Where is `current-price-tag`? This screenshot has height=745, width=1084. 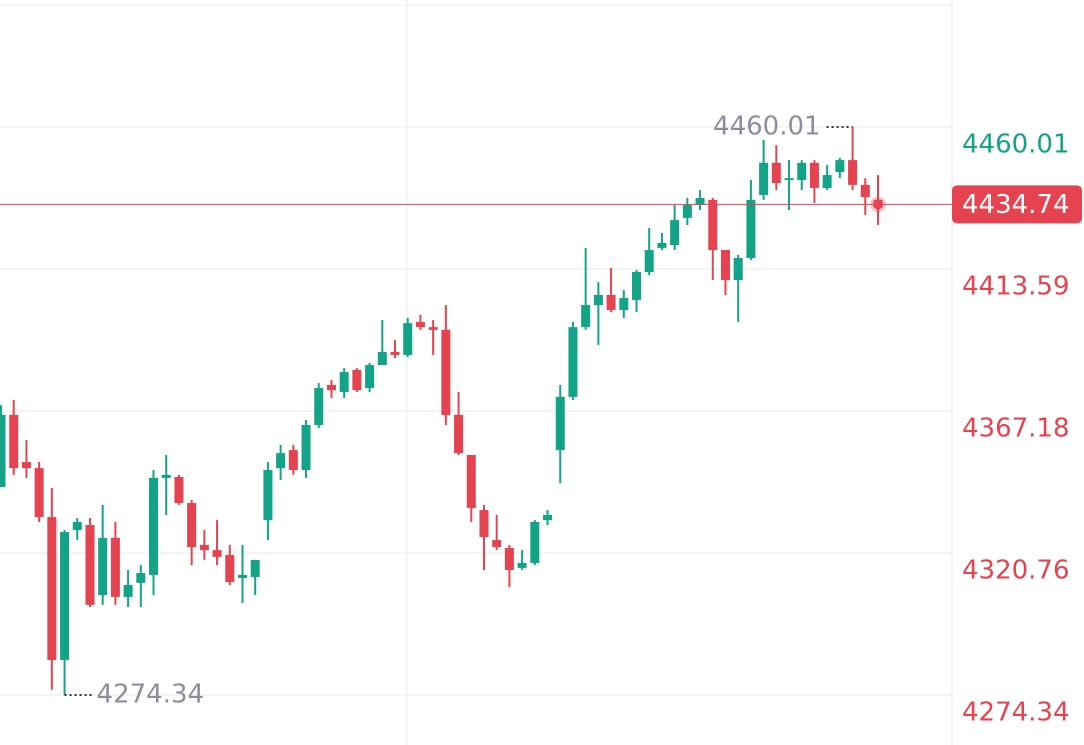 current-price-tag is located at coordinates (1017, 204).